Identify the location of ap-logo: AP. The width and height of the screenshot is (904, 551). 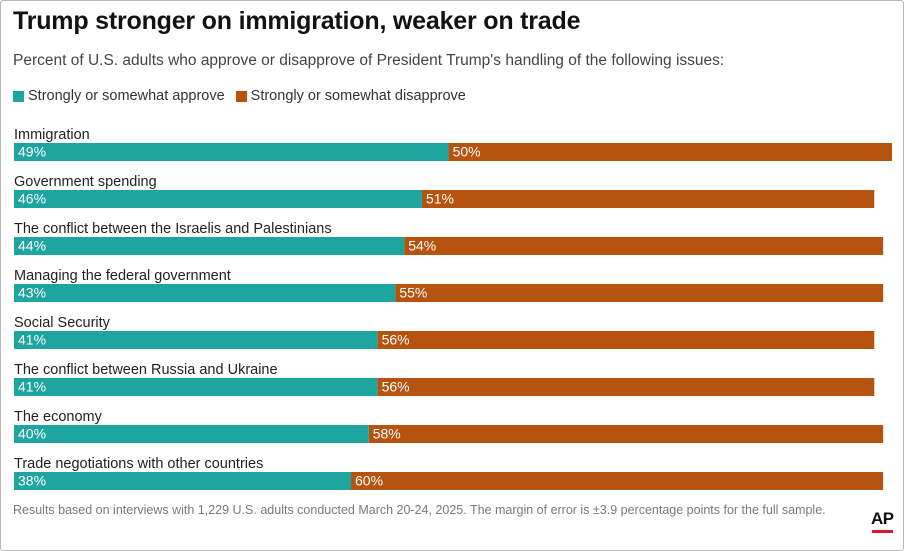
(882, 518).